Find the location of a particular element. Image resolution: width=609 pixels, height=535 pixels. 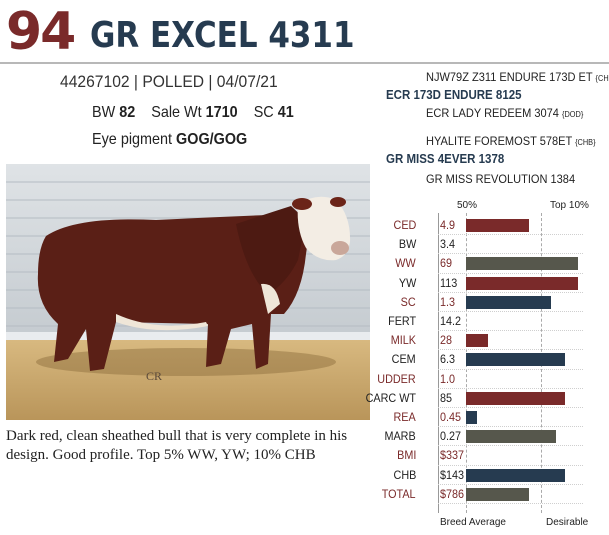

epd-row-sc: SC 1.3 is located at coordinates (484, 302).